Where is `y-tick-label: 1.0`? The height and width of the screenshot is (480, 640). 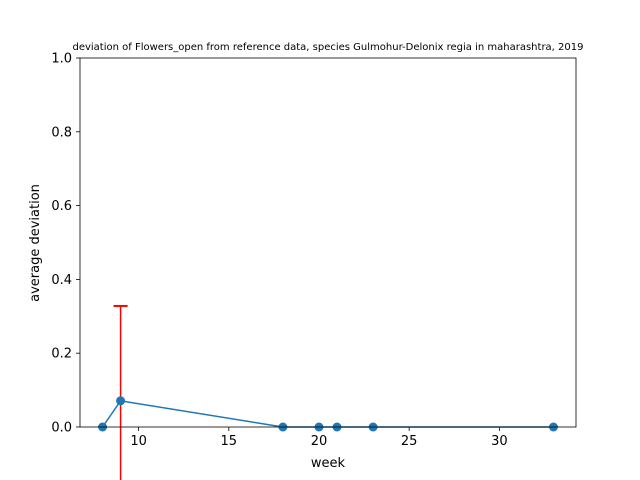 y-tick-label: 1.0 is located at coordinates (61, 59).